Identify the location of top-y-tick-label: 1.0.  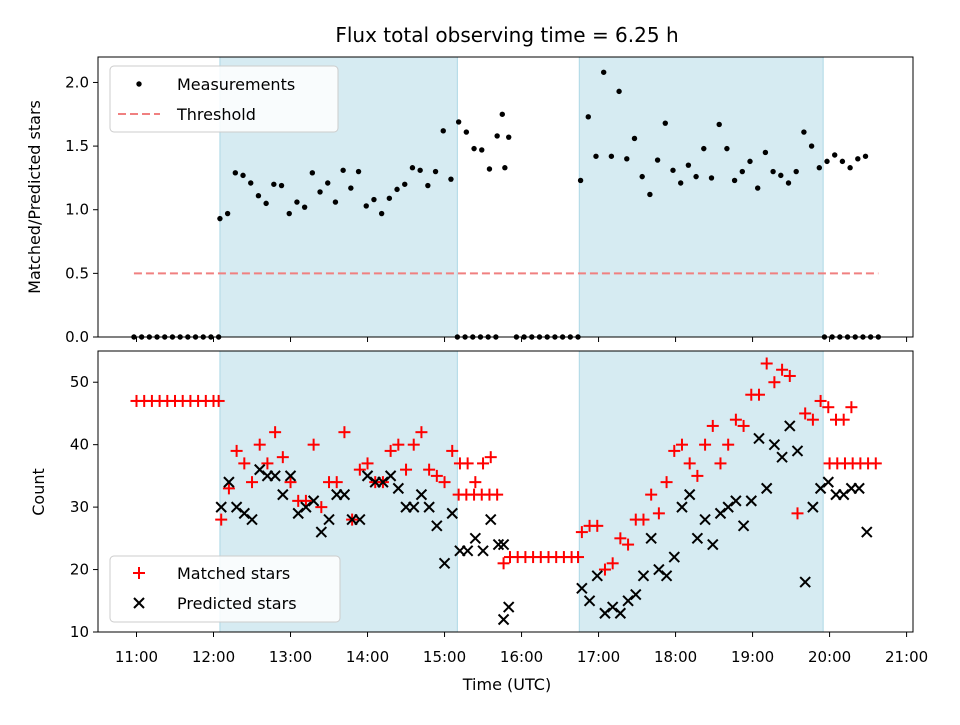
(77, 210).